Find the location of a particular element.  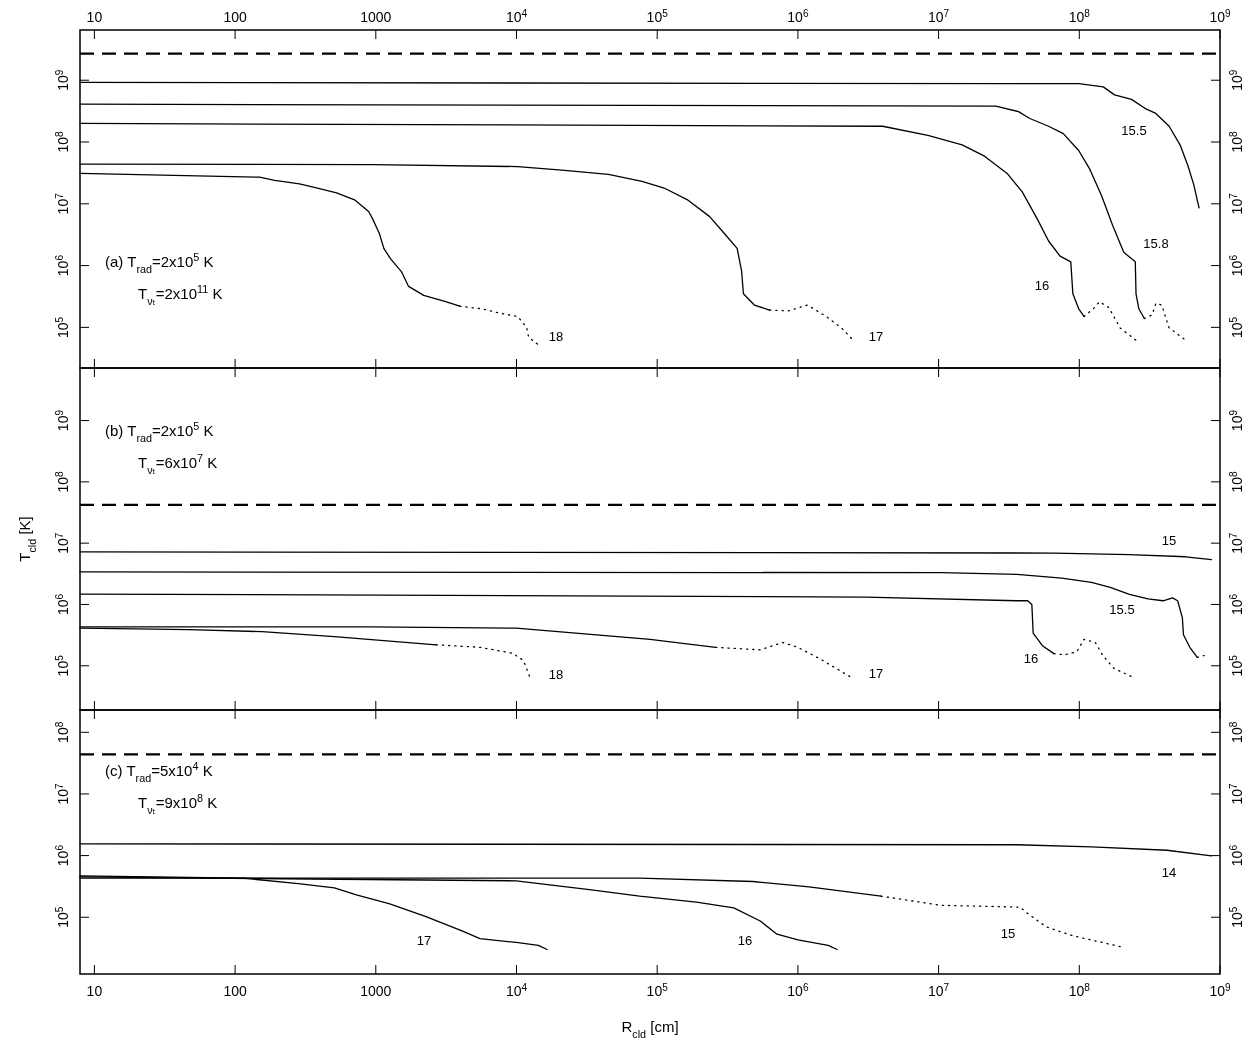

x-axis-title: R$_{cld}$ [cm] is located at coordinates (650, 1029).